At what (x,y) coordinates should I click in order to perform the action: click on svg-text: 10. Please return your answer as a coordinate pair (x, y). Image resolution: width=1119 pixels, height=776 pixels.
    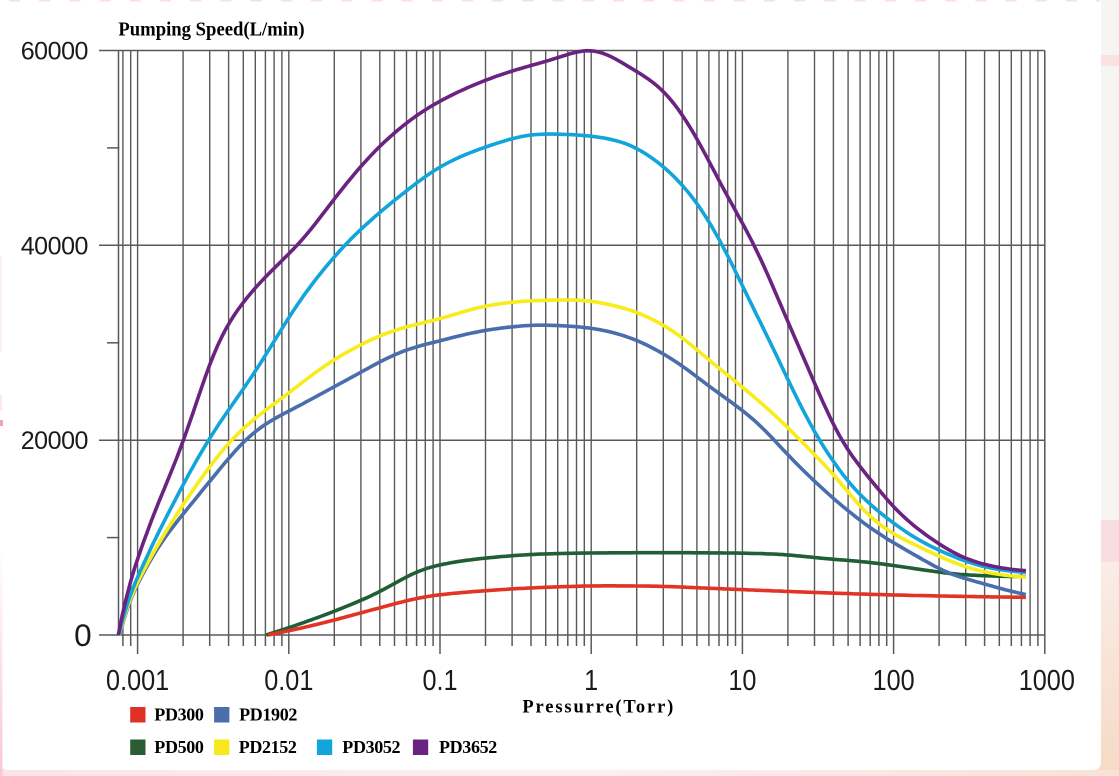
    Looking at the image, I should click on (742, 679).